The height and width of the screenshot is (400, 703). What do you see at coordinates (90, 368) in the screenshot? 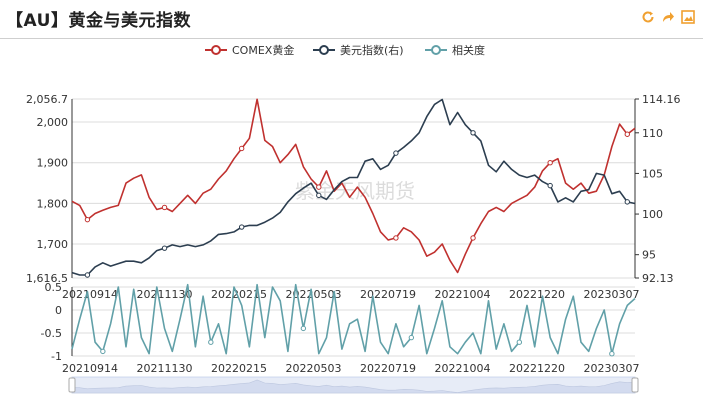
I see `x-tick-bottom-0: 20210914` at bounding box center [90, 368].